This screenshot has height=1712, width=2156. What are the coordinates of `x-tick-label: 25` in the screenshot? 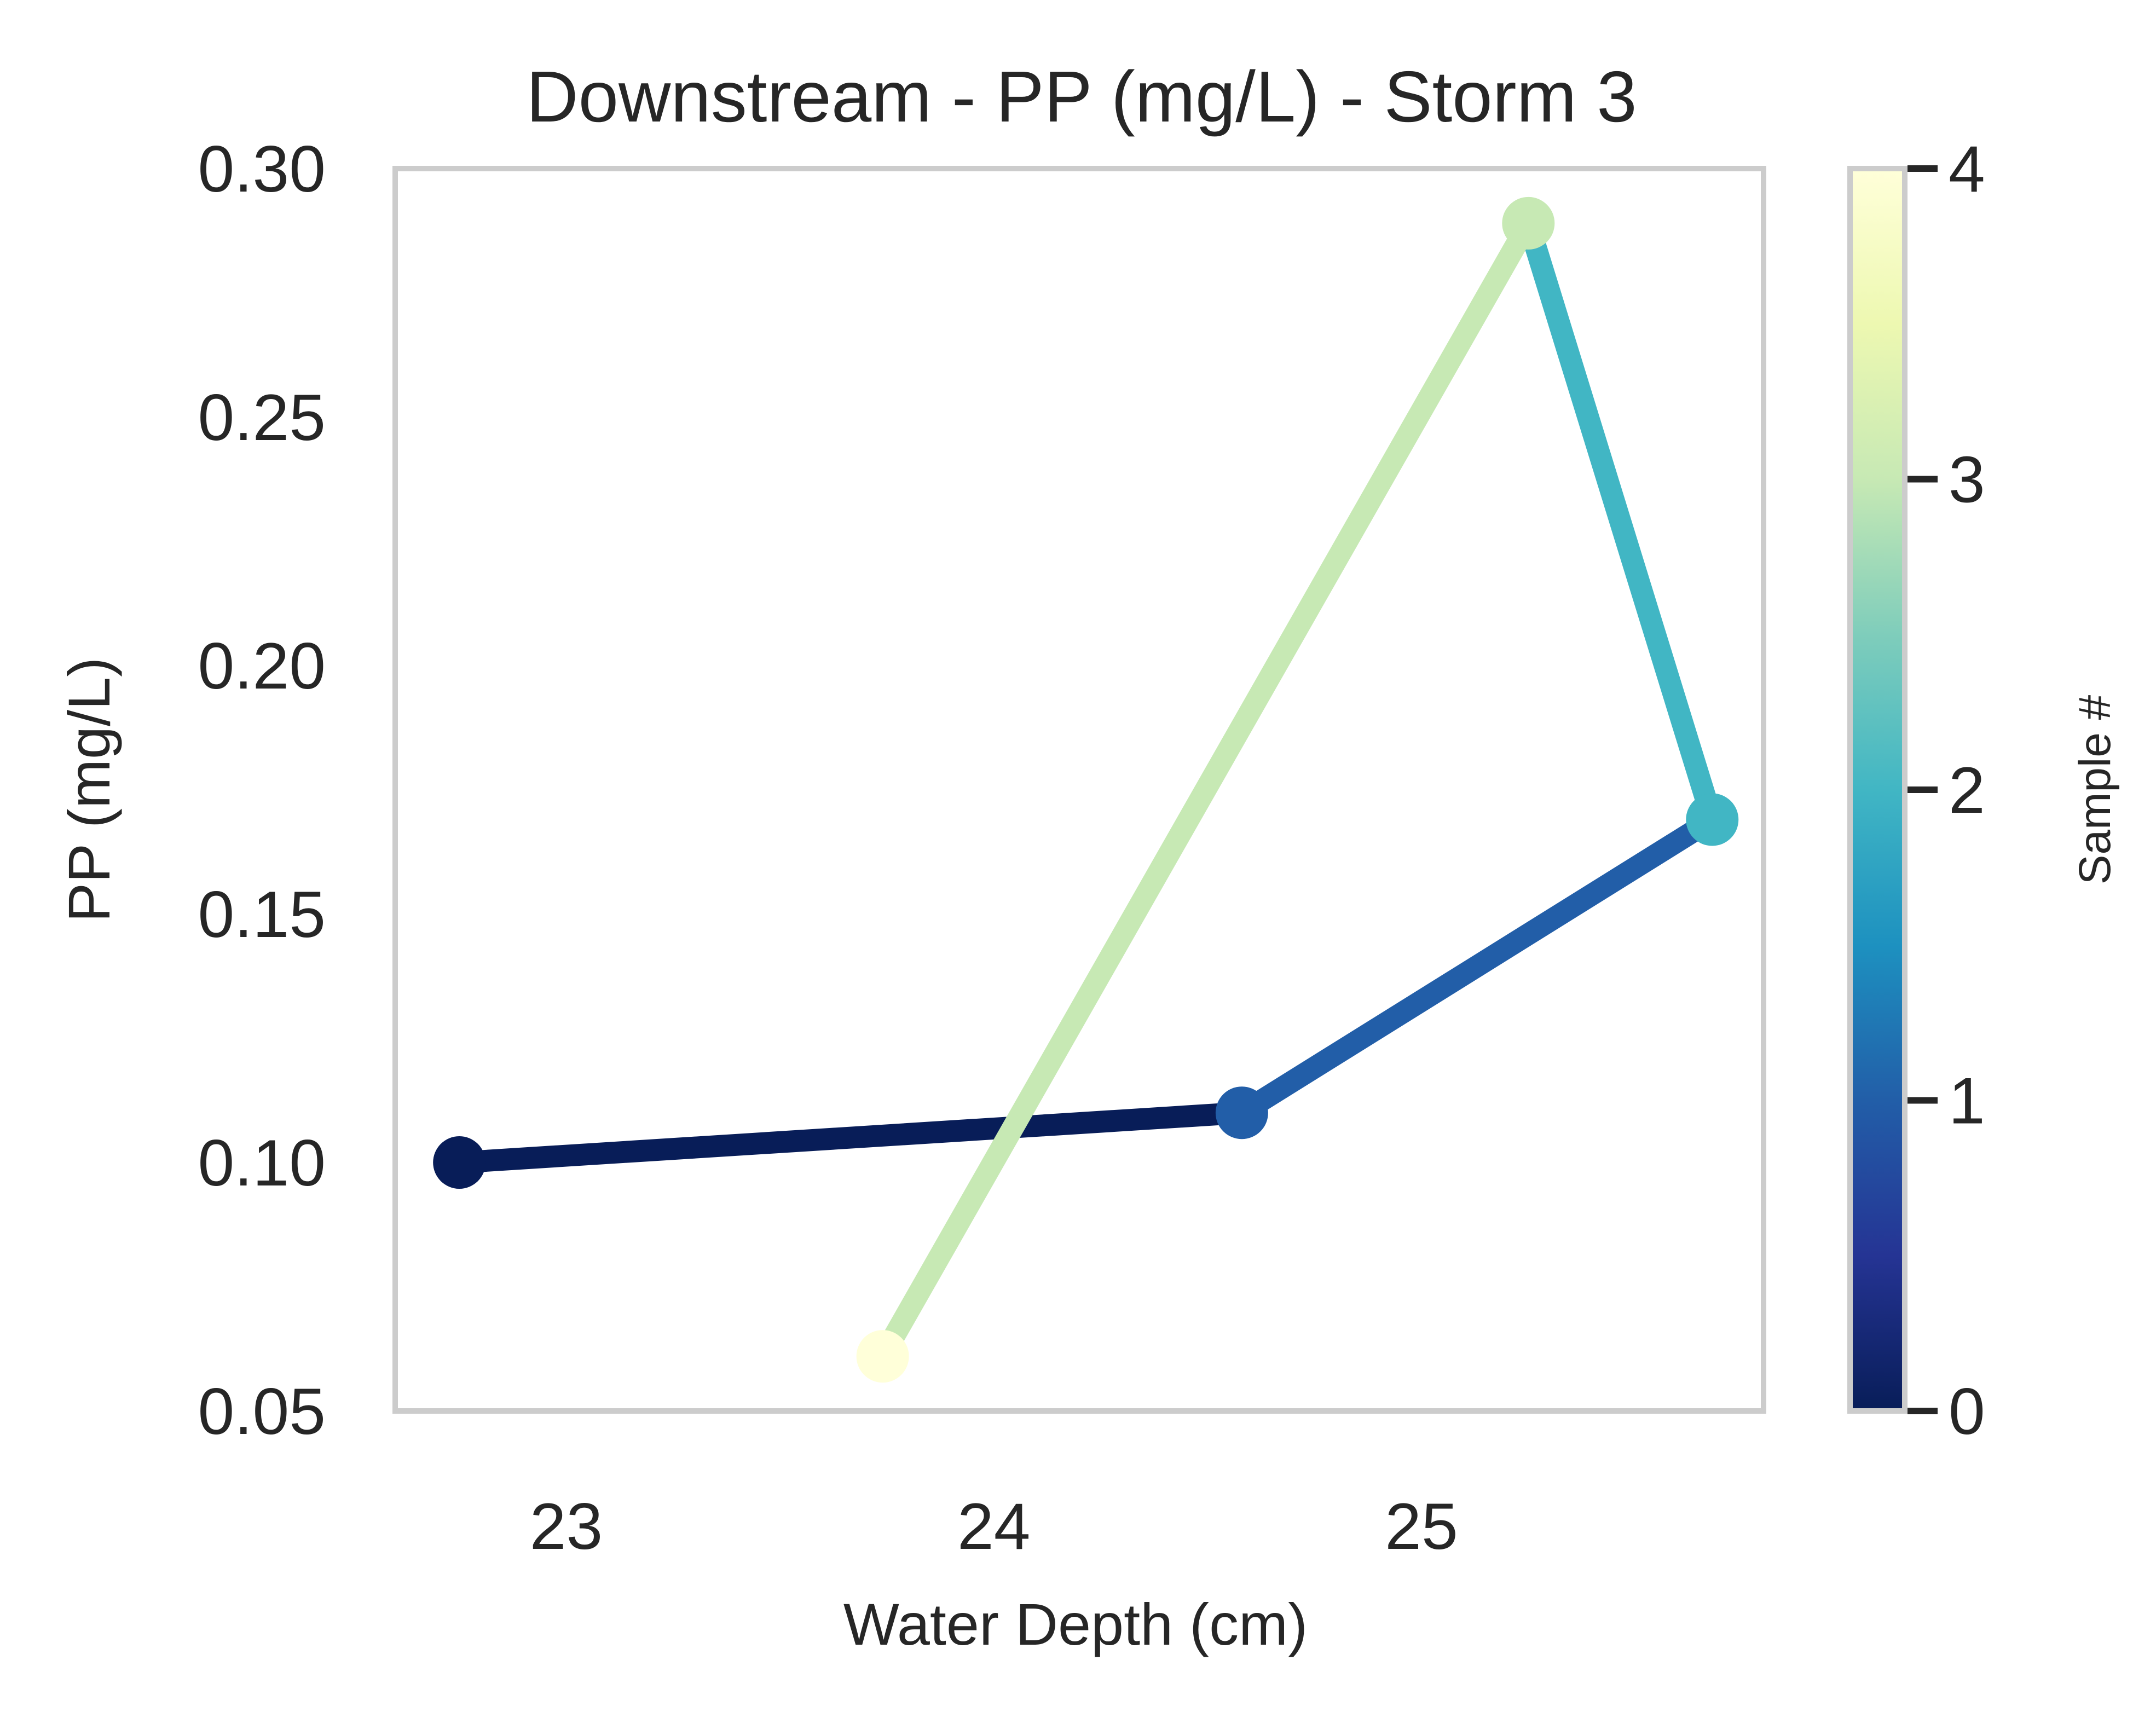 It's located at (1421, 1526).